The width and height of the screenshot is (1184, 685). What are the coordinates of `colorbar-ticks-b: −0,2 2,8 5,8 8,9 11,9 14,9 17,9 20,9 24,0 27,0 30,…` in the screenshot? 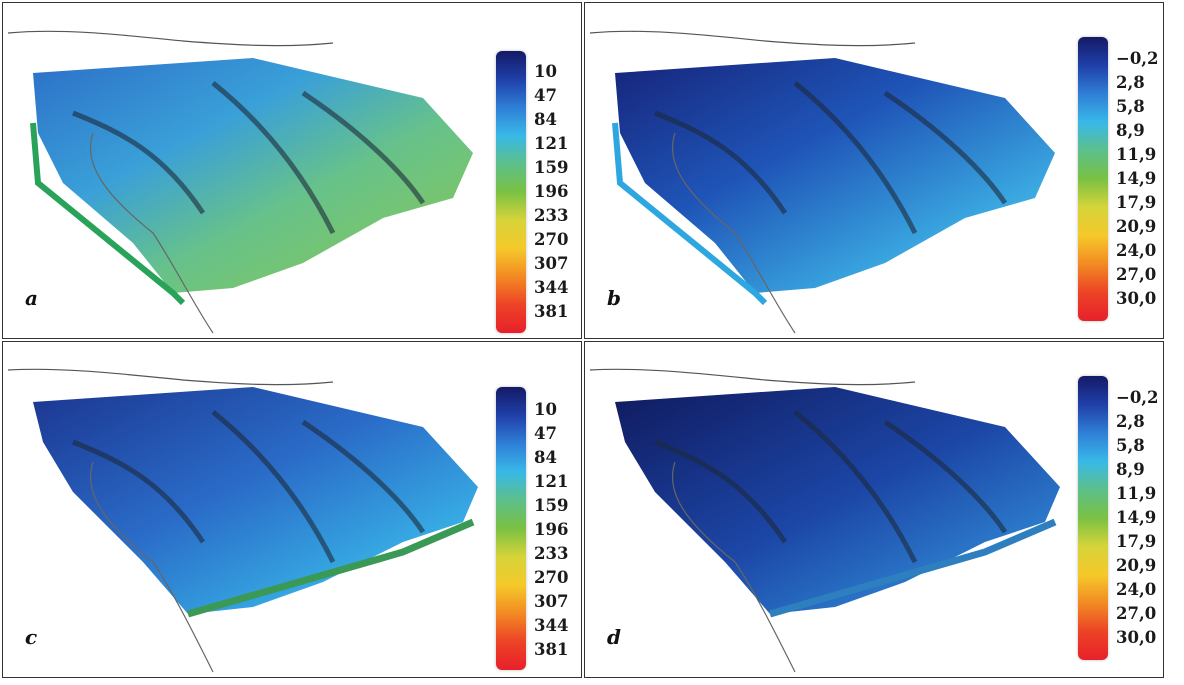 It's located at (1137, 179).